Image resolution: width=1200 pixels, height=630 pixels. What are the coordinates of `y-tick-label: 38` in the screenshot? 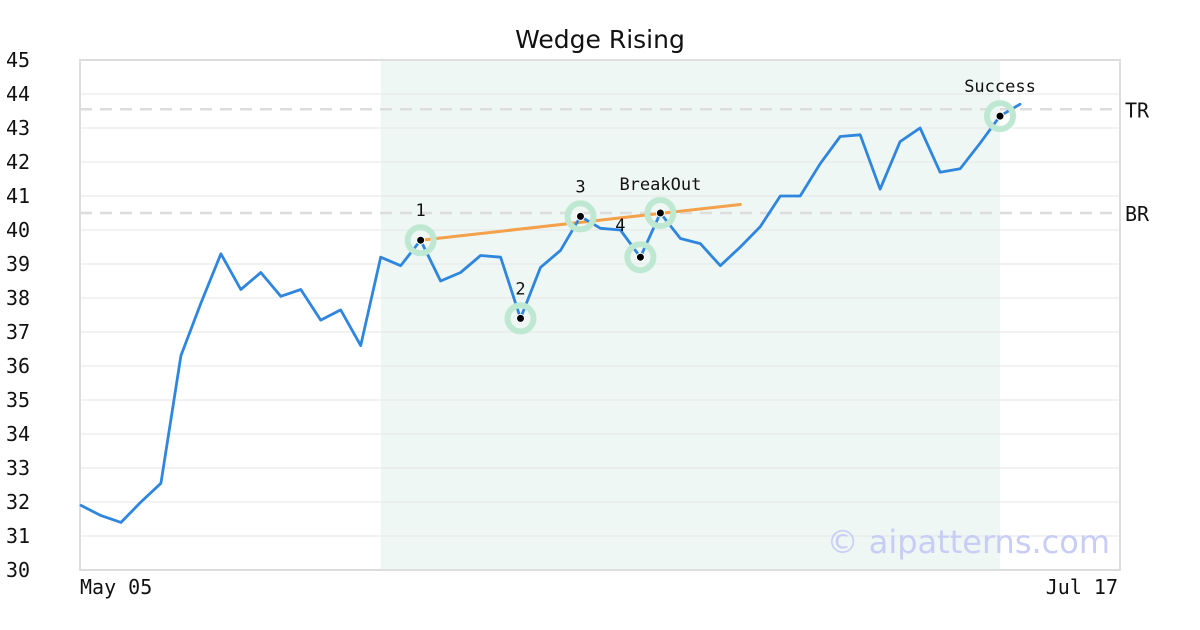 It's located at (18, 298).